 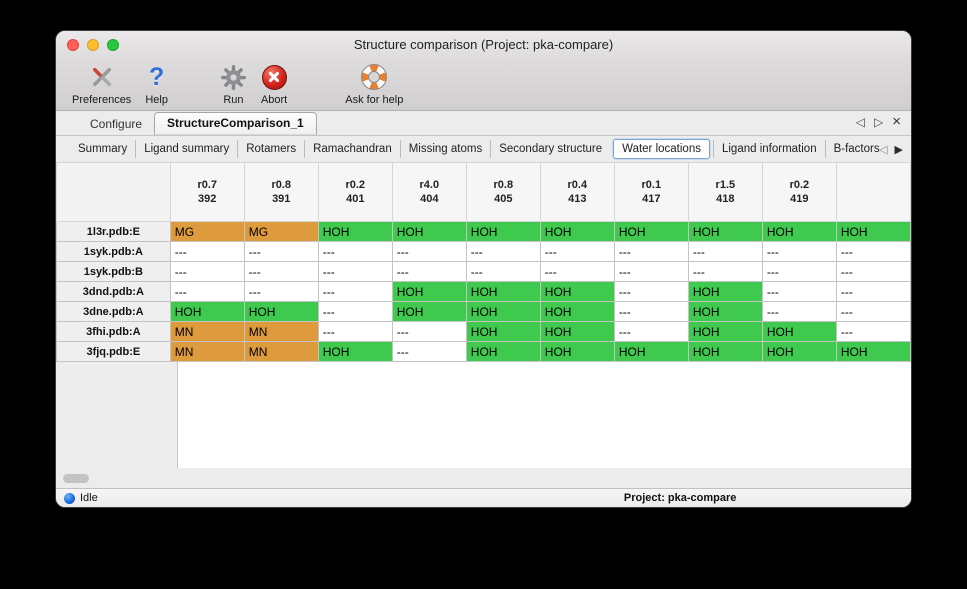 I want to click on column-header: r0.8 405, so click(x=503, y=192).